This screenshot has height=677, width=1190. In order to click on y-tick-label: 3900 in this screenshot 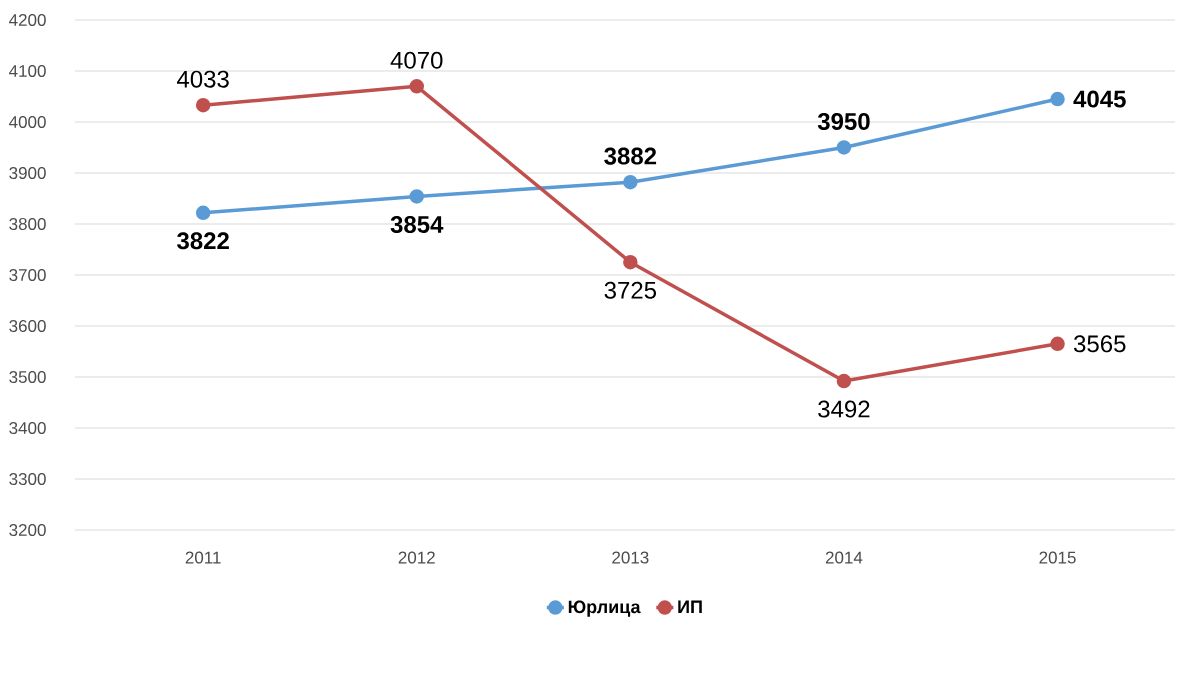, I will do `click(27, 173)`.